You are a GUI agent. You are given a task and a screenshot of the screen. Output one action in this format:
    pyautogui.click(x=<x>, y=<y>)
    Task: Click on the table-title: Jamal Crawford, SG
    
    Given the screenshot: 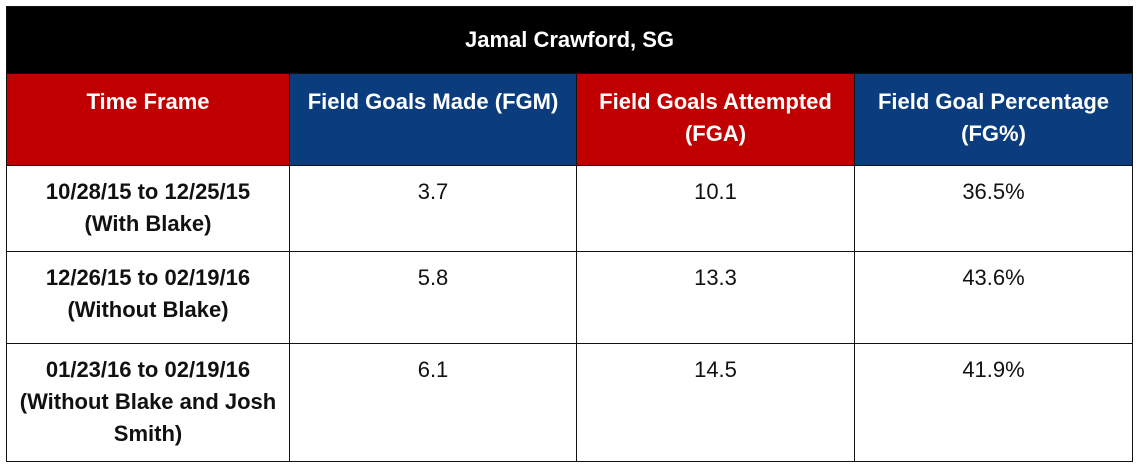 What is the action you would take?
    pyautogui.click(x=569, y=40)
    